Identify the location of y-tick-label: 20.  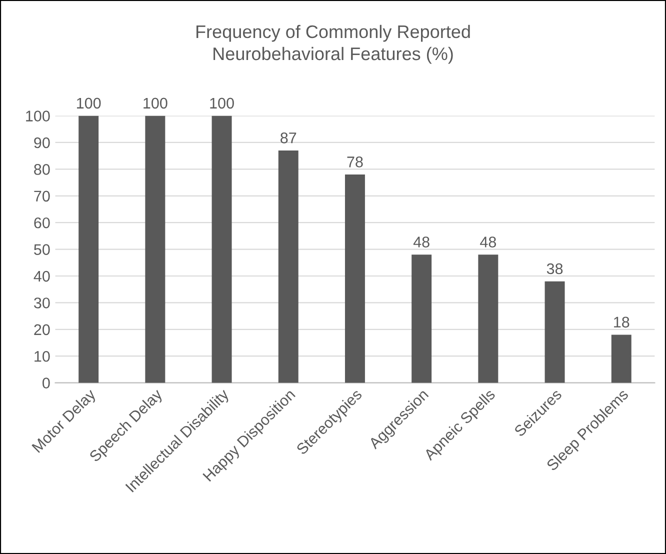
(42, 330).